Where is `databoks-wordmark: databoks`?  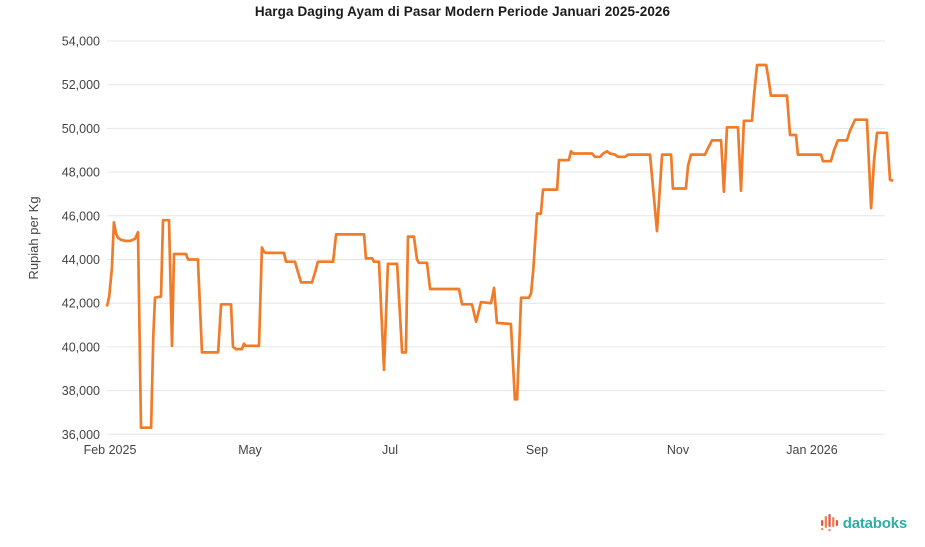 databoks-wordmark: databoks is located at coordinates (874, 523).